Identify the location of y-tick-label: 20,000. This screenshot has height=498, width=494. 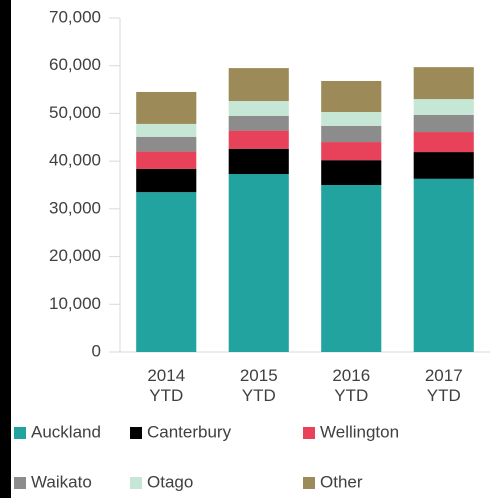
(75, 255).